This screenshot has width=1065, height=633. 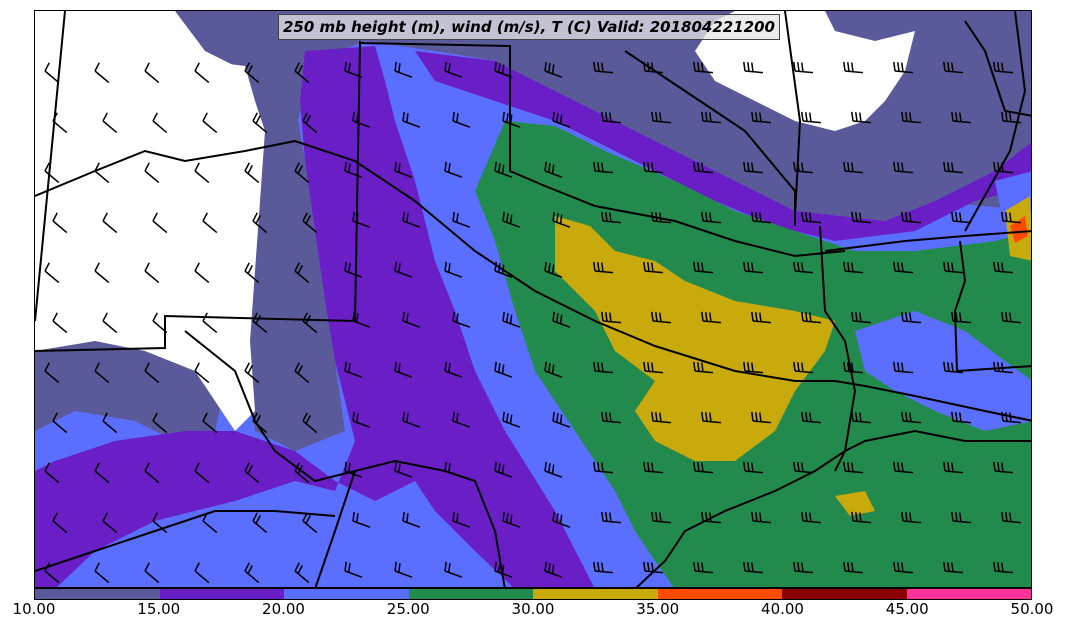 What do you see at coordinates (408, 609) in the screenshot?
I see `colorbar-tick-label: 25.00` at bounding box center [408, 609].